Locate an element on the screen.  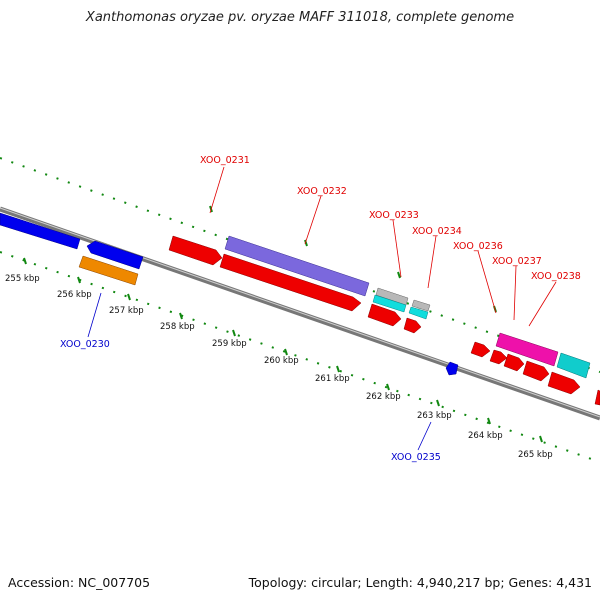
gene-label-xoo-0230: XOO_0230 is located at coordinates (85, 344).